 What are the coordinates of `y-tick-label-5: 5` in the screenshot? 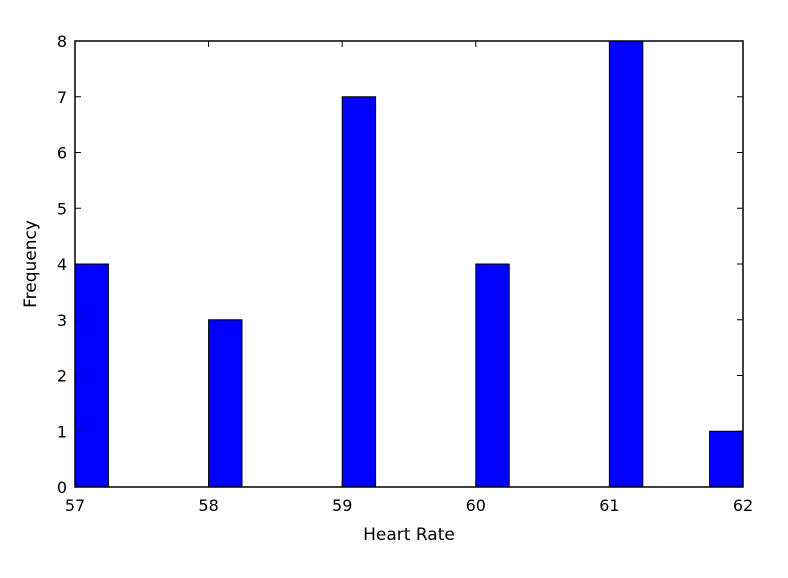 It's located at (62, 208).